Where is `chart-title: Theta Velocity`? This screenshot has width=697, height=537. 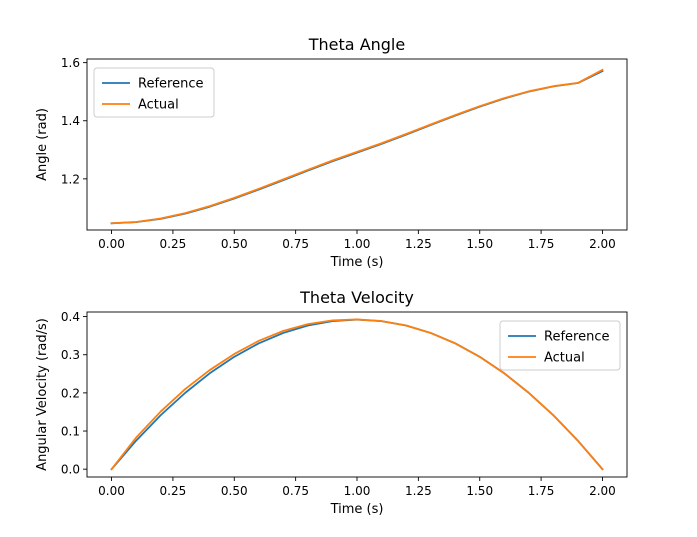
chart-title: Theta Velocity is located at coordinates (356, 297).